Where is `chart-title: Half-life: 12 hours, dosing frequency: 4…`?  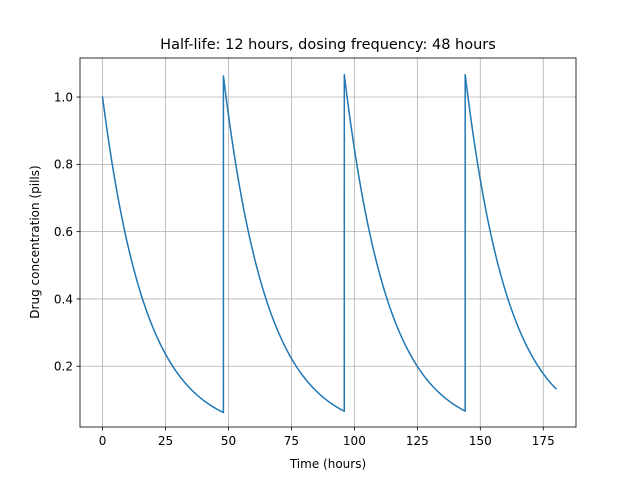 chart-title: Half-life: 12 hours, dosing frequency: 4… is located at coordinates (328, 45).